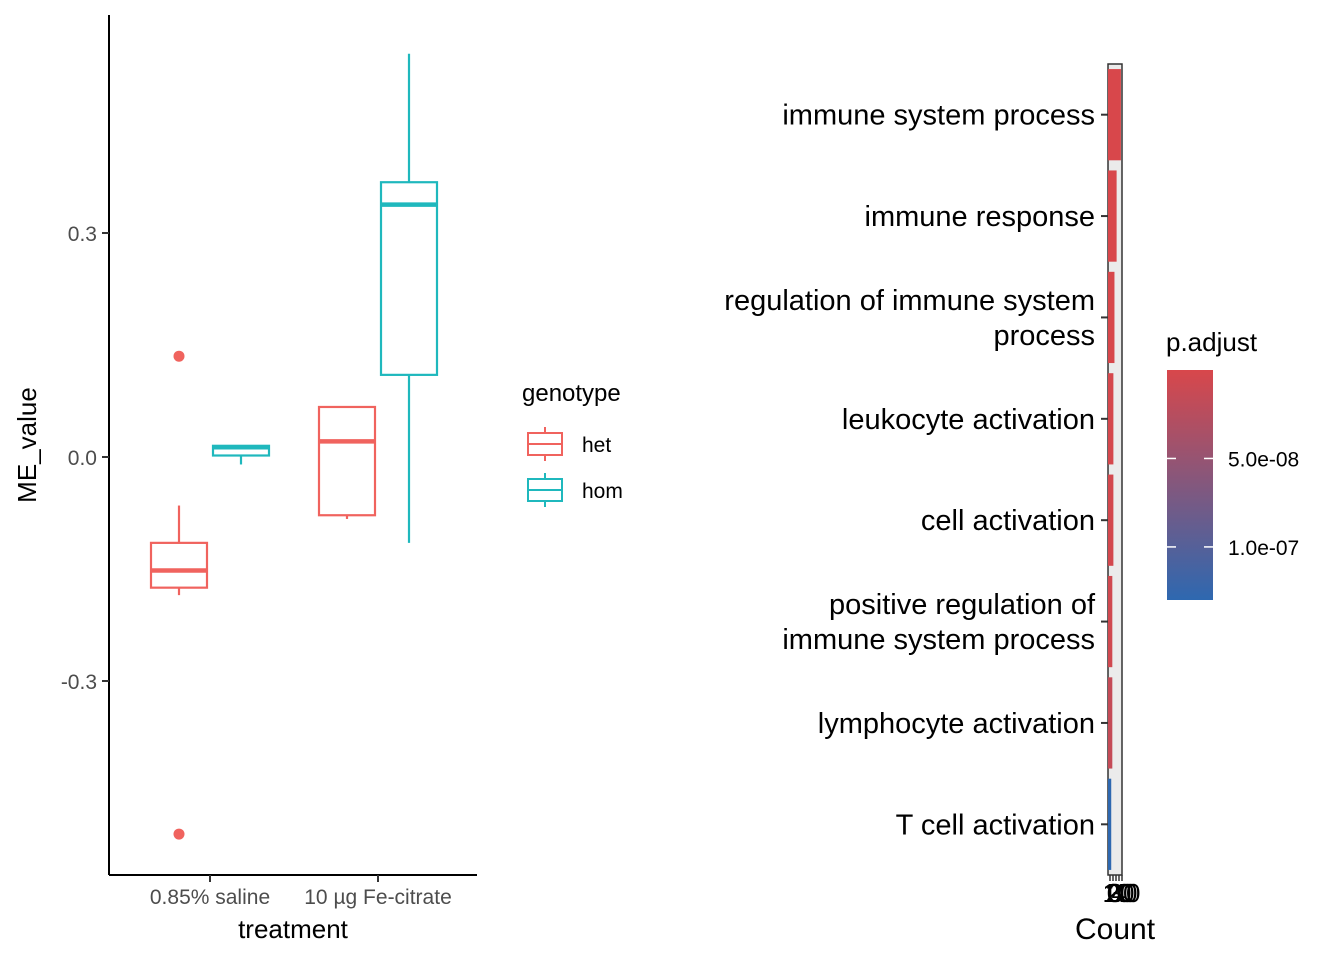 Image resolution: width=1344 pixels, height=960 pixels. I want to click on x-tick-label: 20, so click(1120, 893).